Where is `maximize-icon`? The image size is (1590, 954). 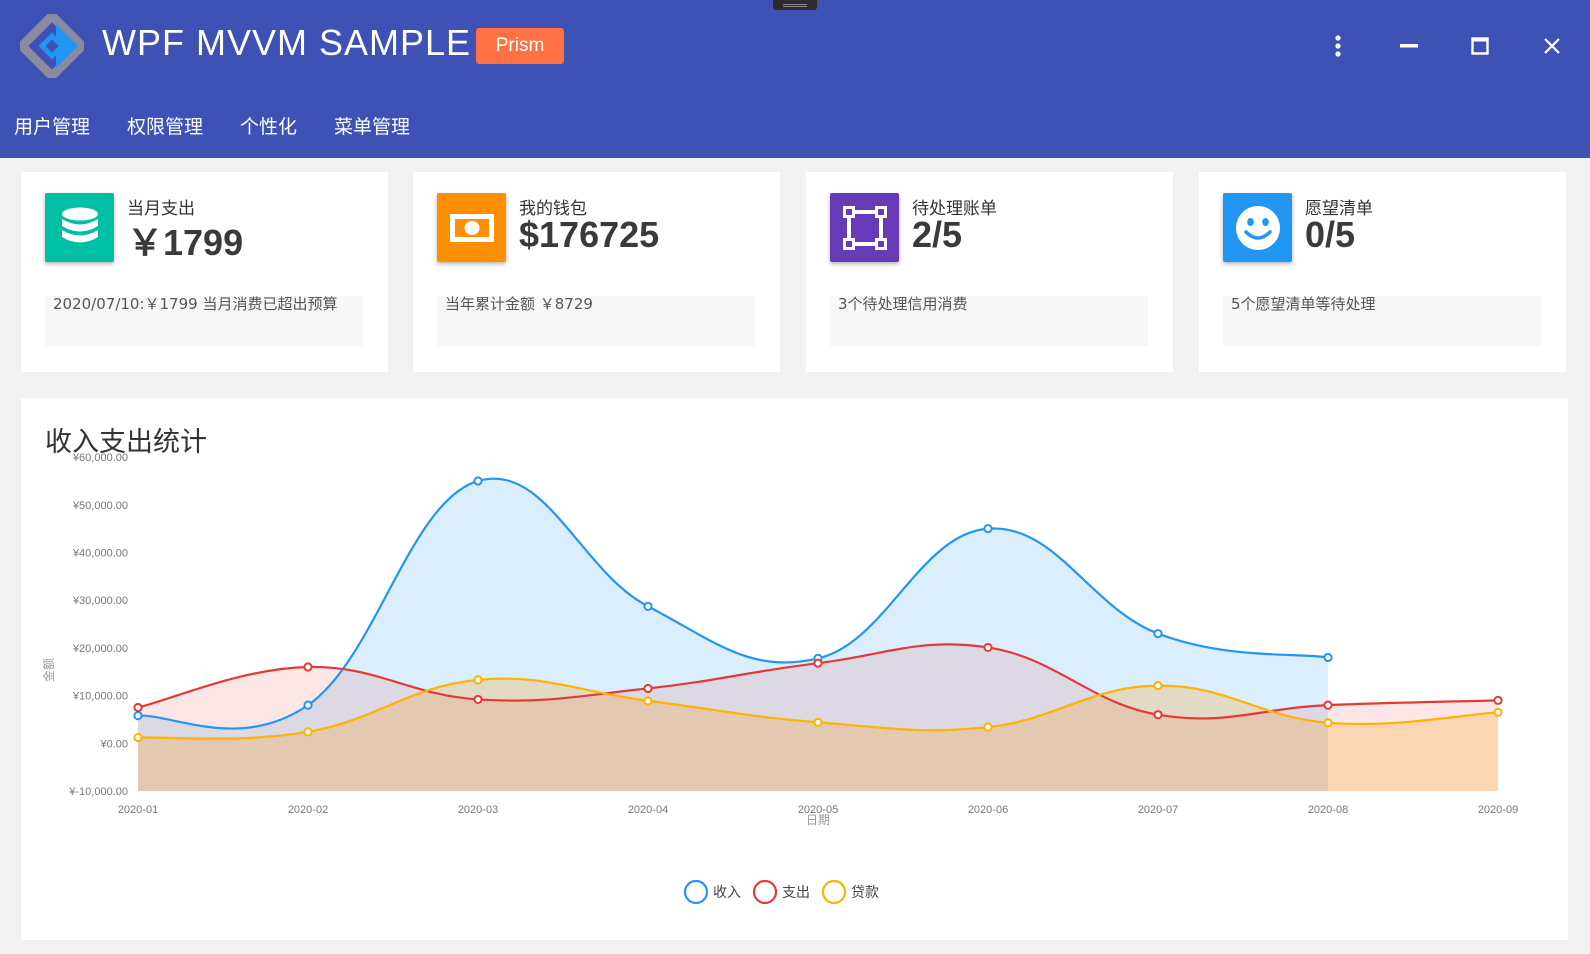 maximize-icon is located at coordinates (1480, 46).